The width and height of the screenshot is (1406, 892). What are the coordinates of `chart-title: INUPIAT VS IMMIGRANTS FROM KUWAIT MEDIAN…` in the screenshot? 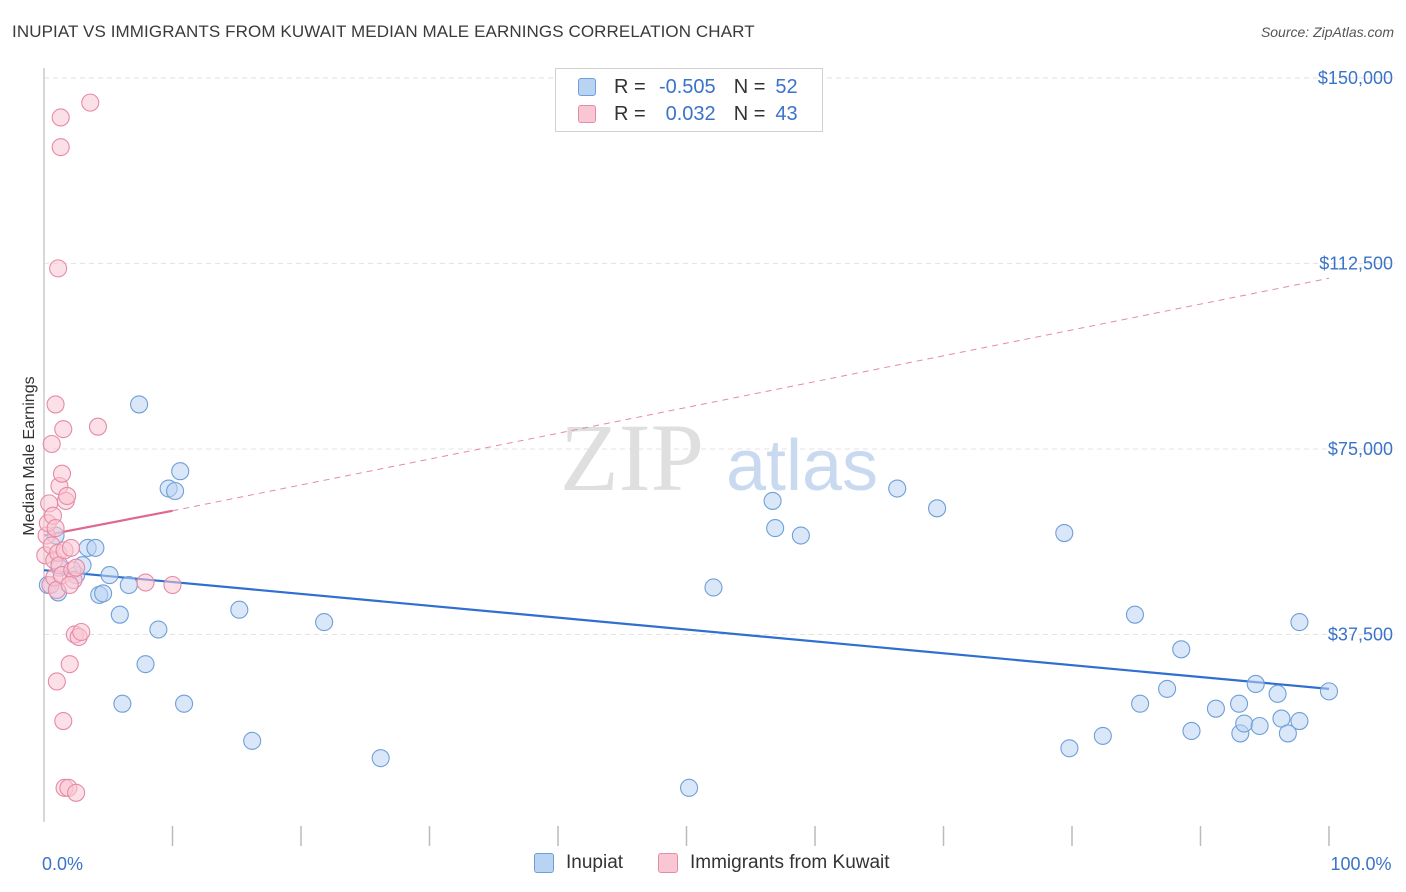 It's located at (383, 31).